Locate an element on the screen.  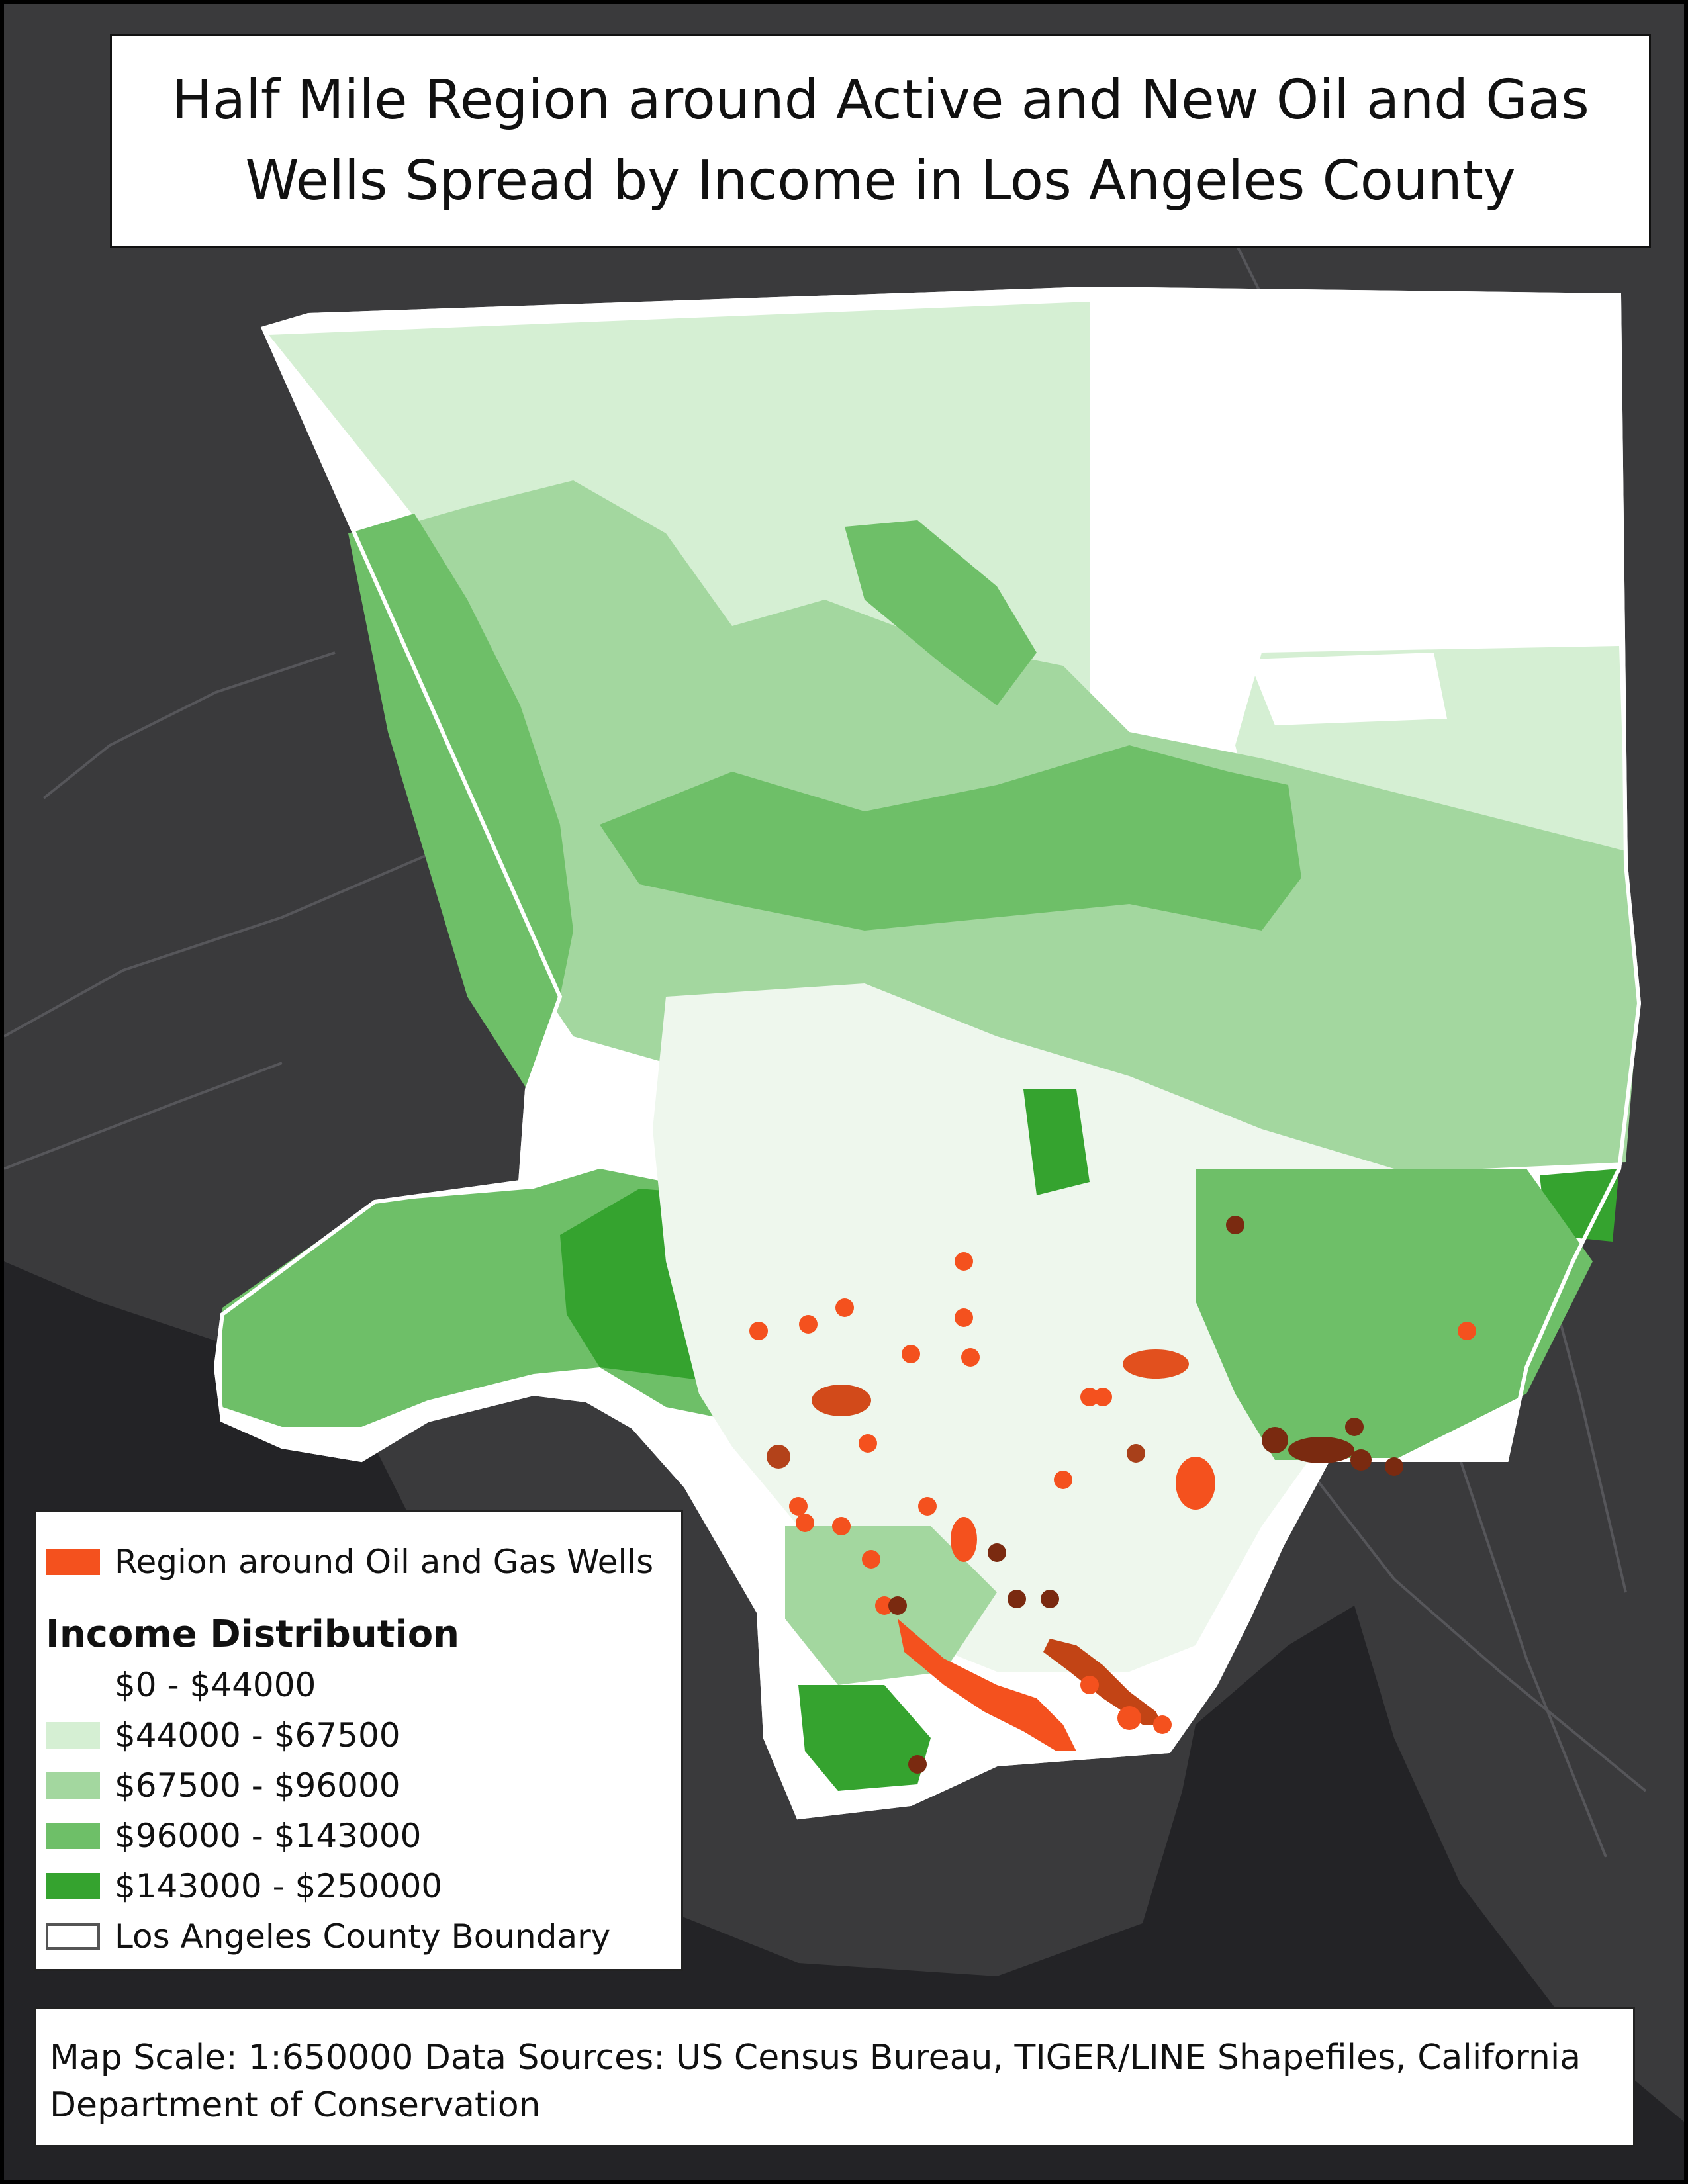
income-zone-96-143-ridge is located at coordinates (941, 612).